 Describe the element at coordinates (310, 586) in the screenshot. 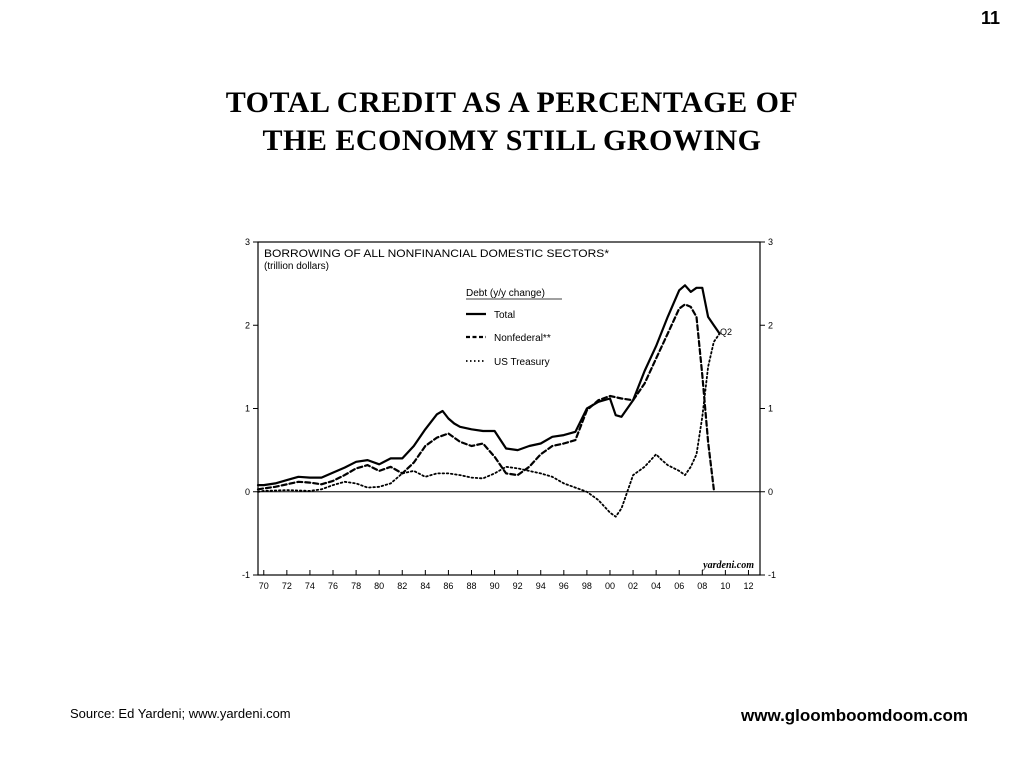

I see `x-tick-label: 74` at that location.